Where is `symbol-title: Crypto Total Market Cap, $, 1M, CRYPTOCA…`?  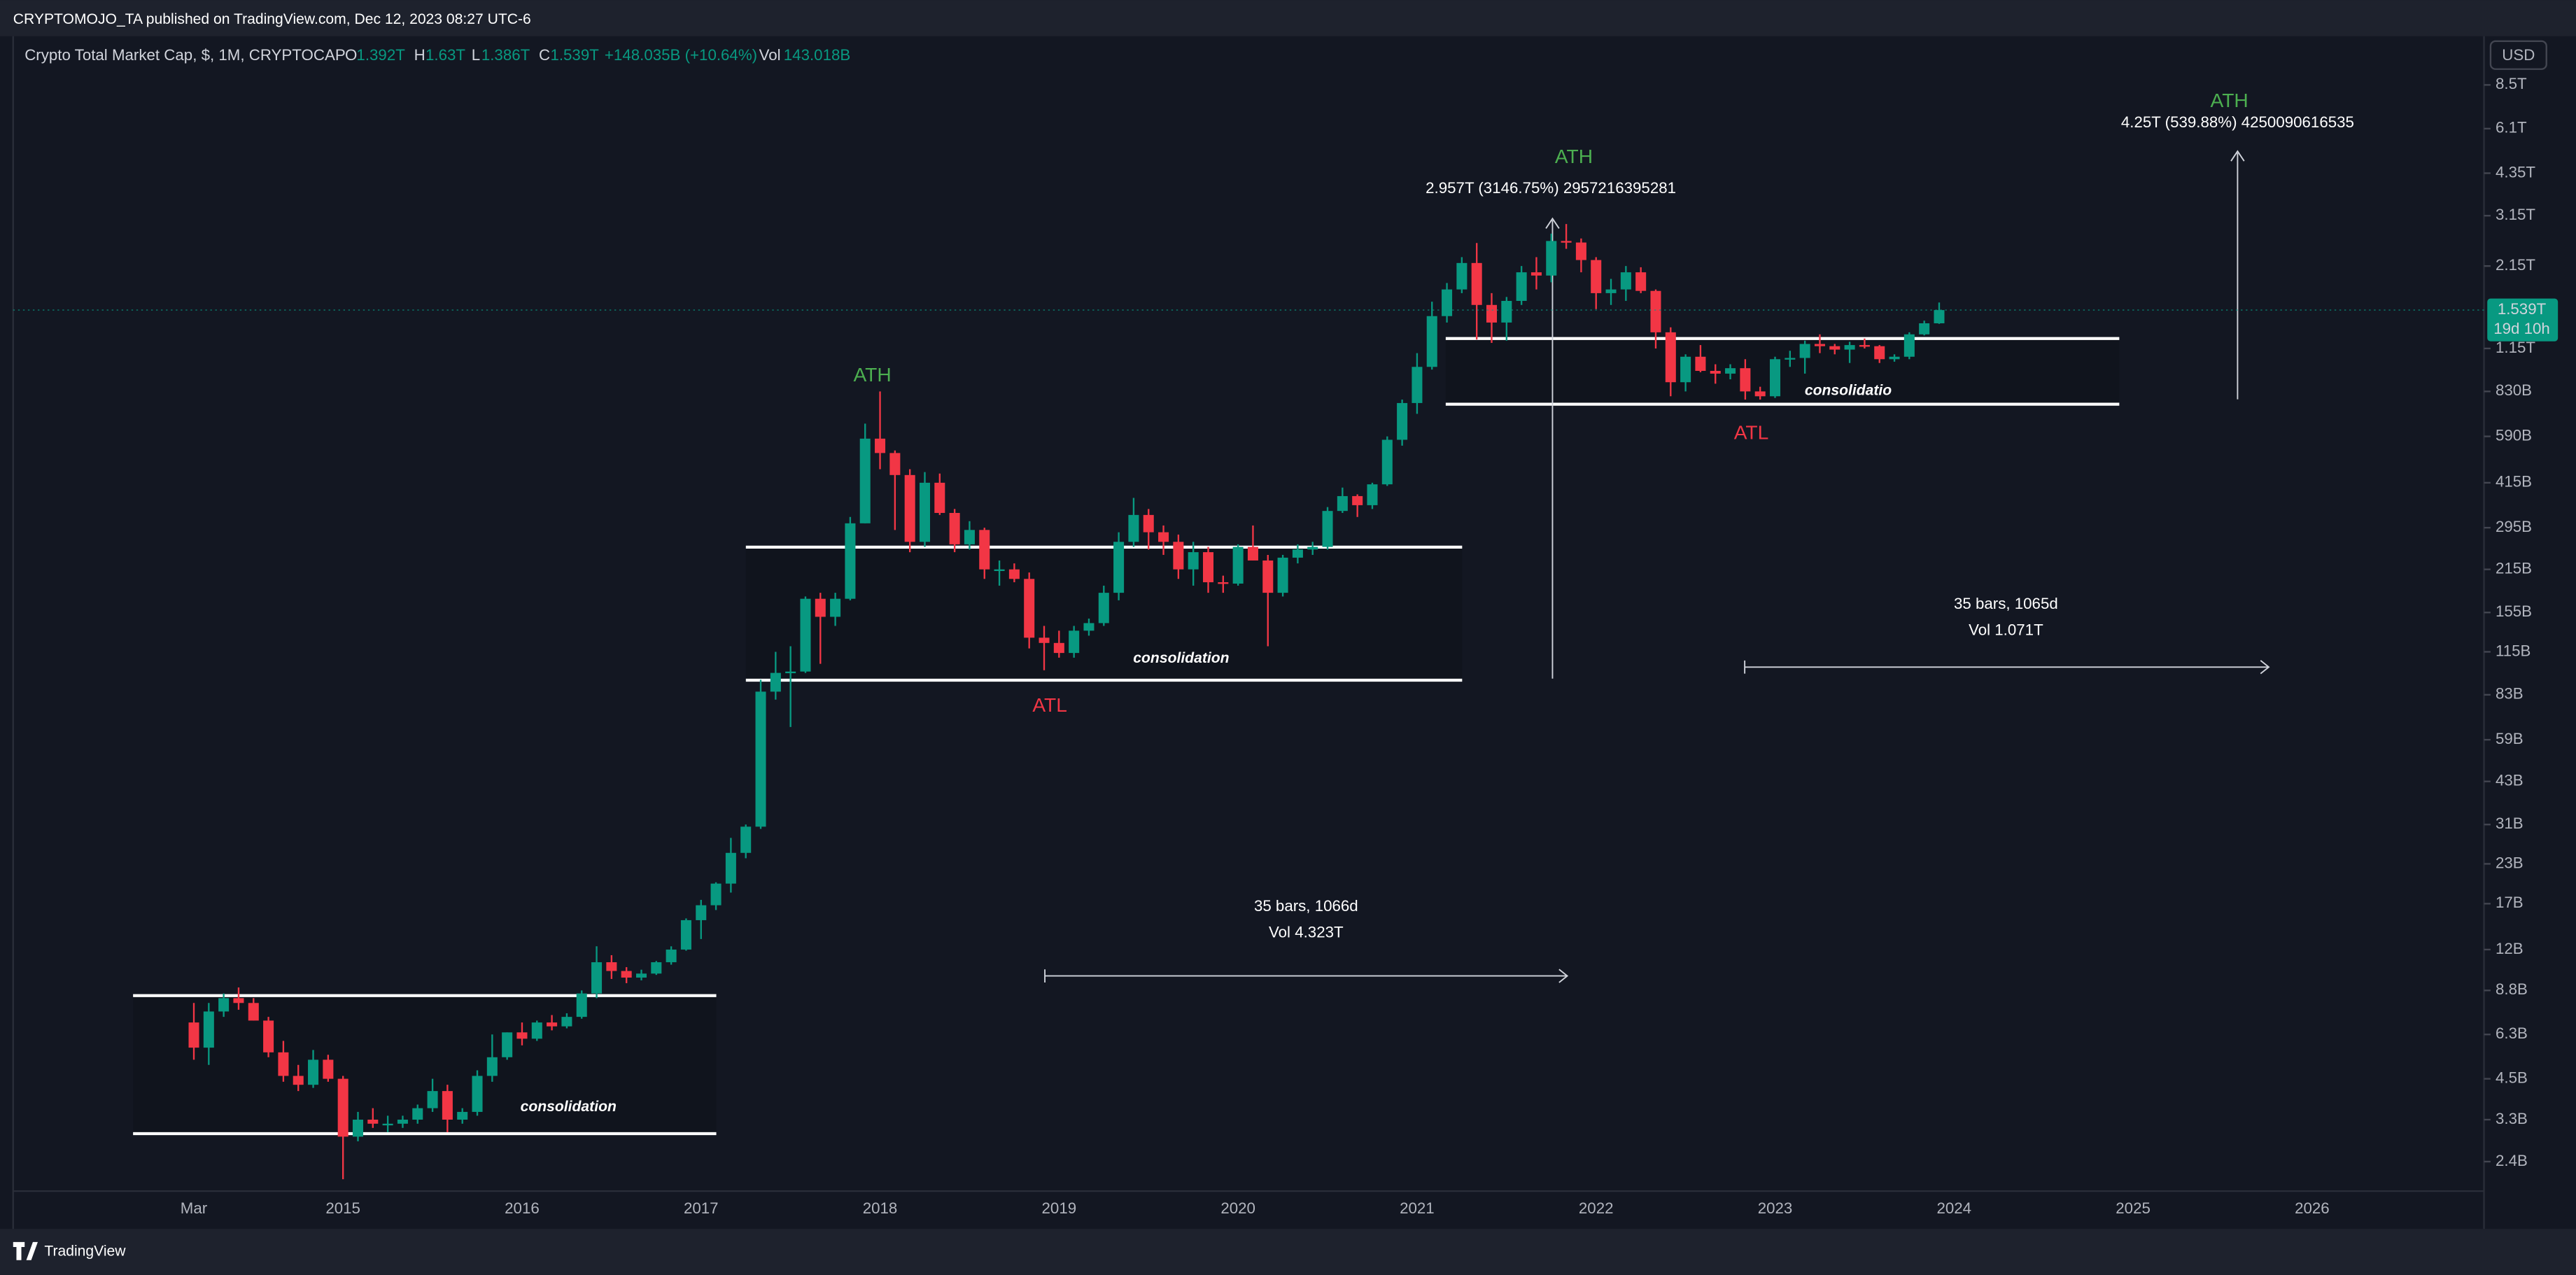
symbol-title: Crypto Total Market Cap, $, 1M, CRYPTOCA… is located at coordinates (184, 55).